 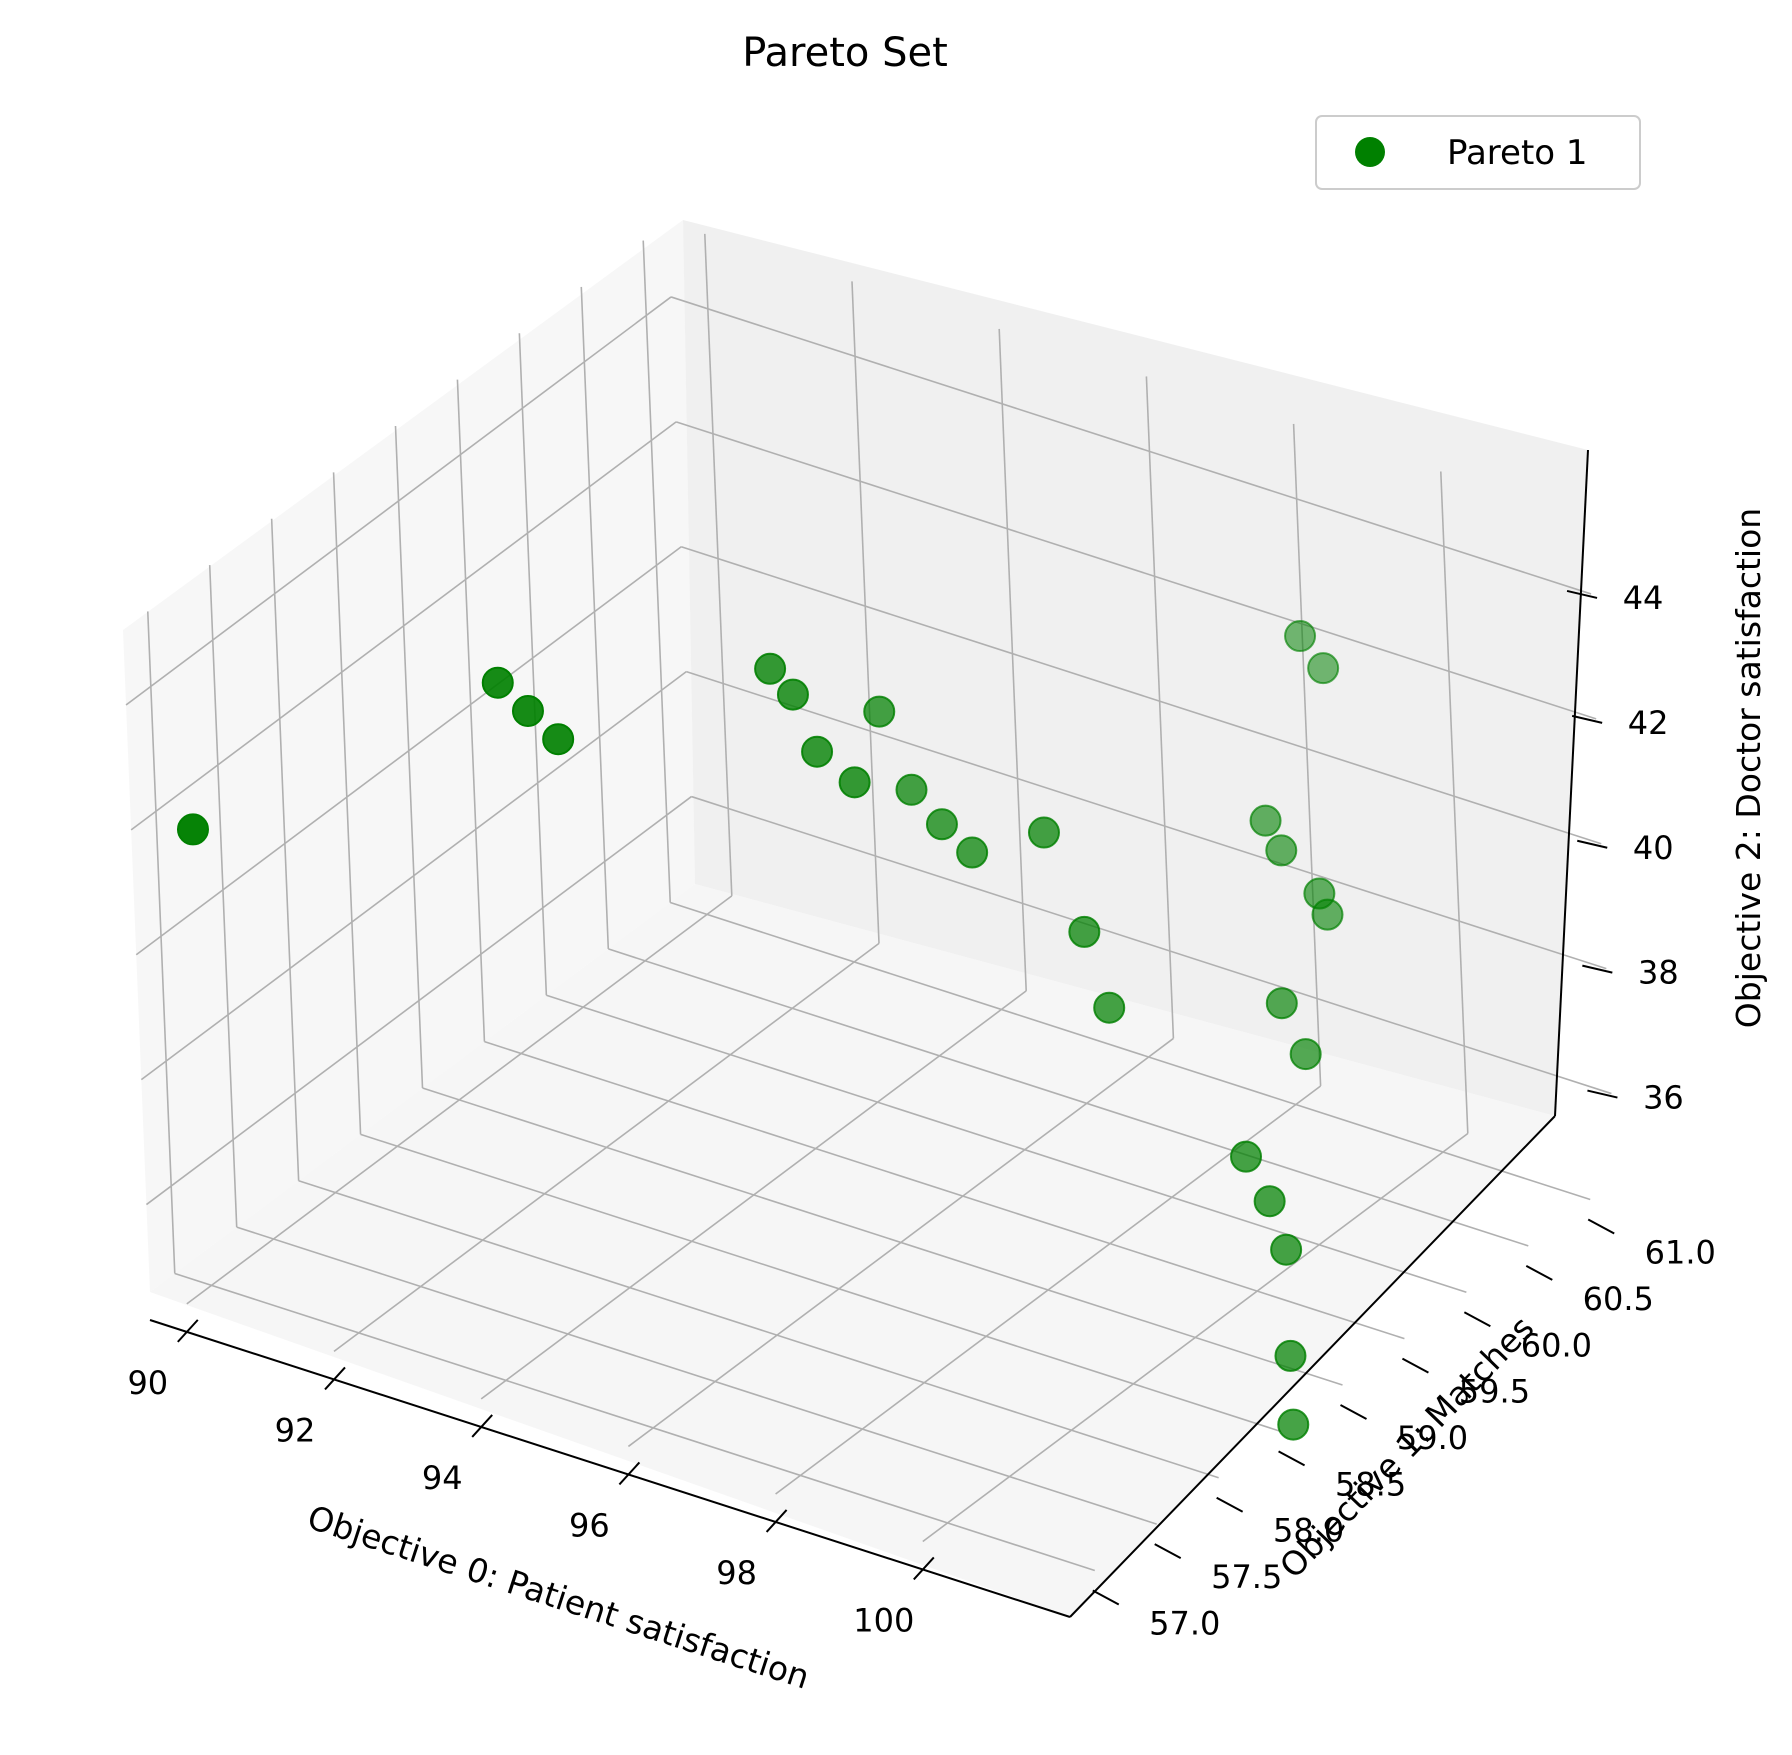 What do you see at coordinates (1556, 1345) in the screenshot?
I see `y-tick-label: 60.0` at bounding box center [1556, 1345].